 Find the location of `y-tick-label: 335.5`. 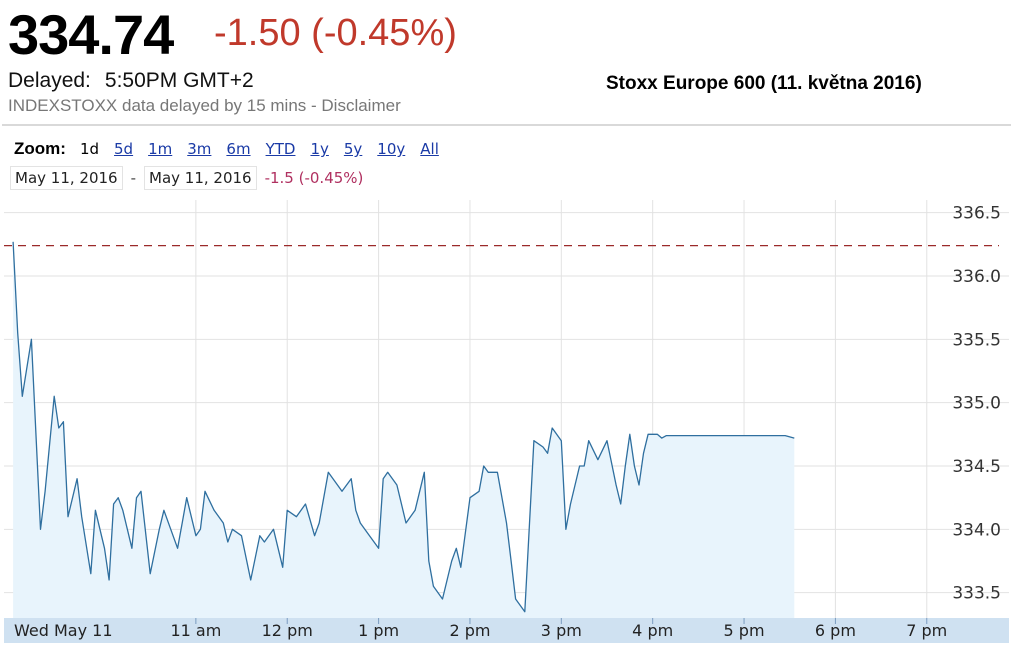

y-tick-label: 335.5 is located at coordinates (976, 340).